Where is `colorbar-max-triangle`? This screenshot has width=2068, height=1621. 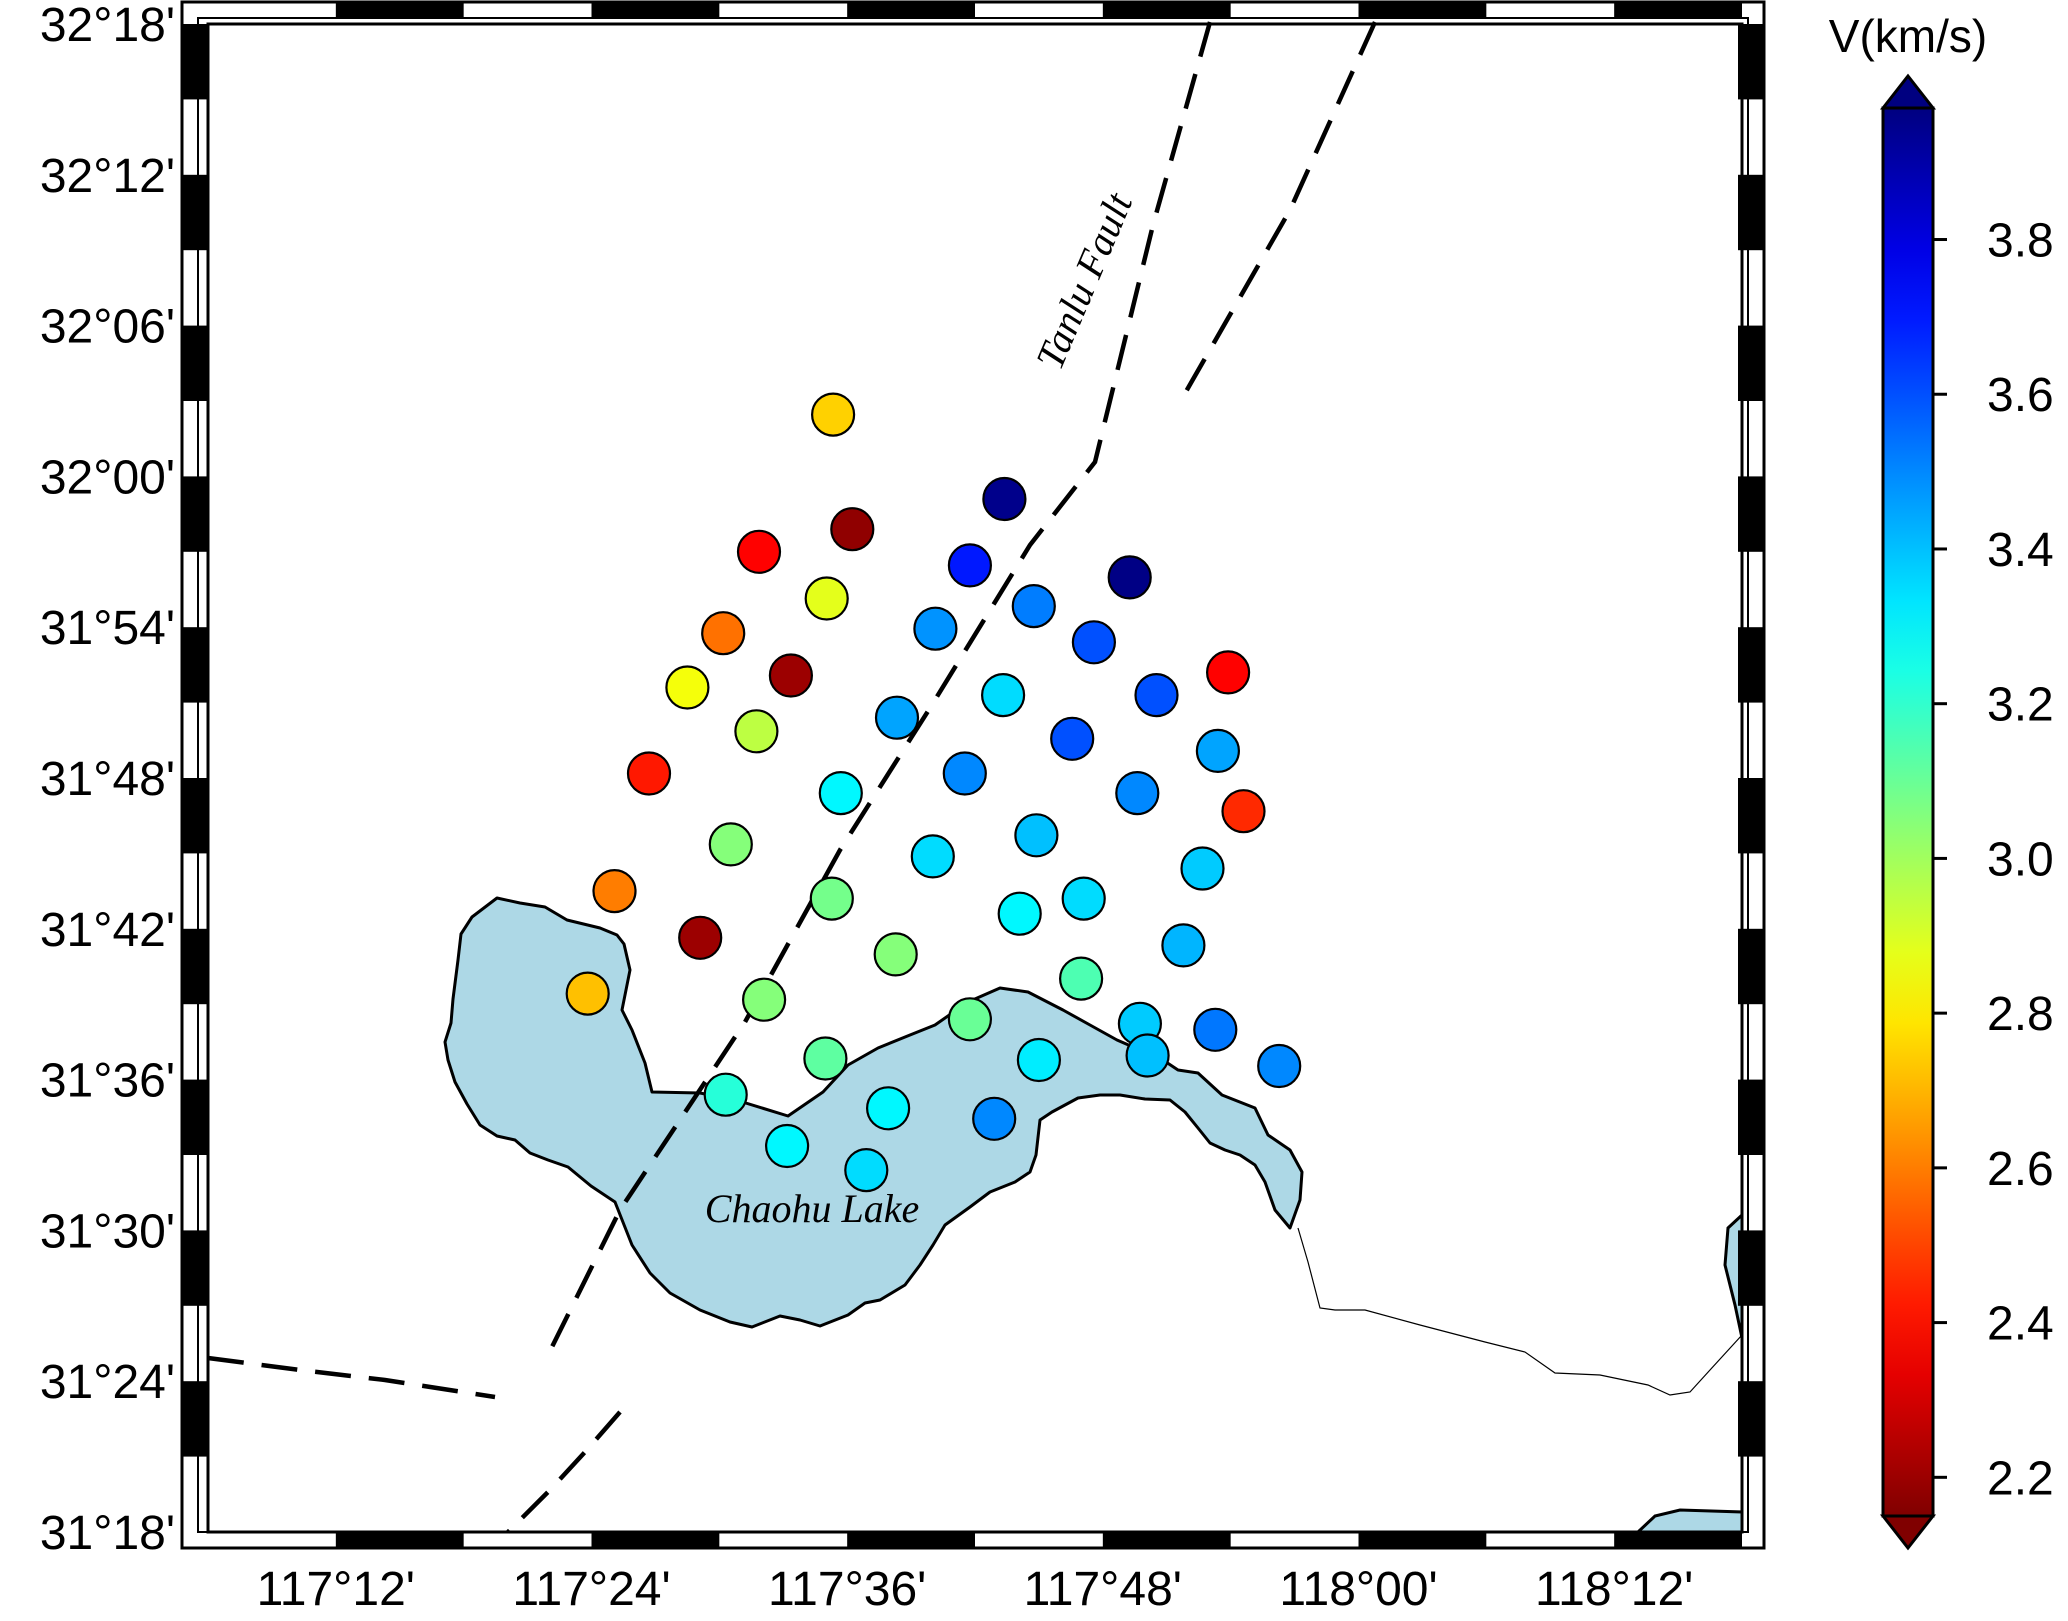 colorbar-max-triangle is located at coordinates (1908, 91).